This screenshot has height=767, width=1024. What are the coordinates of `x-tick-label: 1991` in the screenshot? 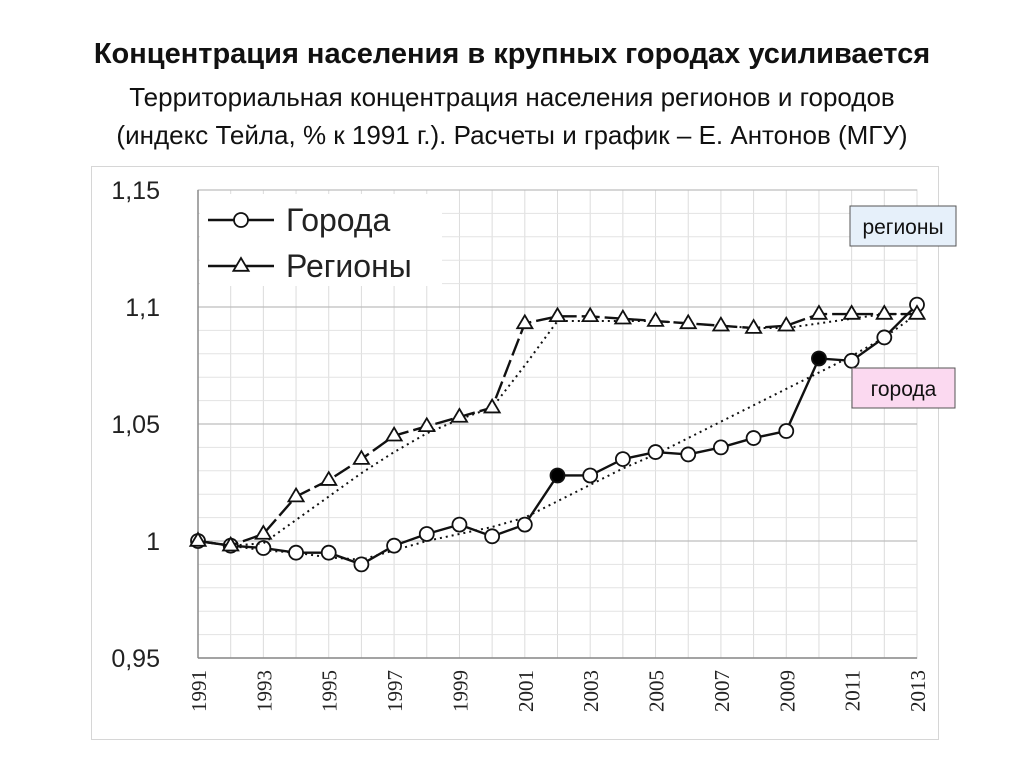 It's located at (199, 691).